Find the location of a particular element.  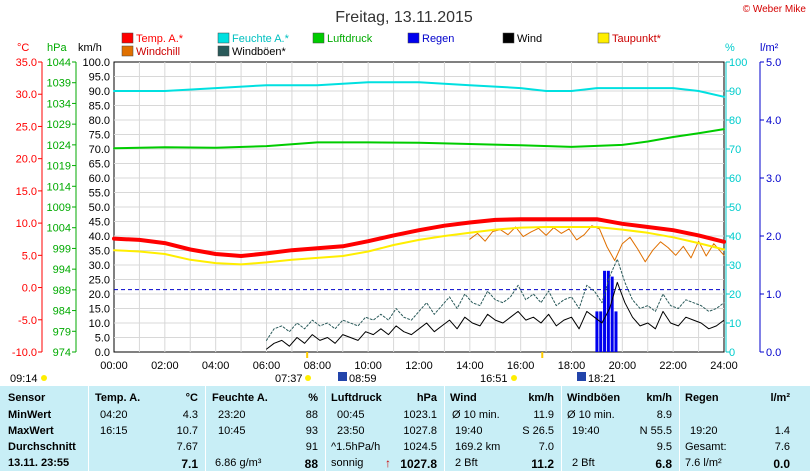

series-line-windben is located at coordinates (495, 299).